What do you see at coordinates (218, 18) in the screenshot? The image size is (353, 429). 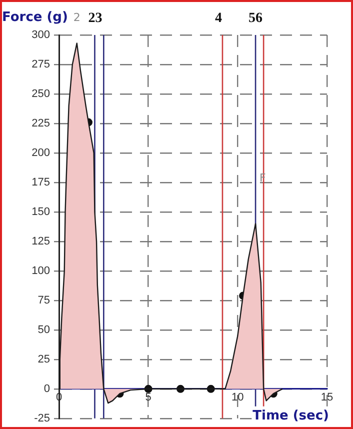 I see `text: 4` at bounding box center [218, 18].